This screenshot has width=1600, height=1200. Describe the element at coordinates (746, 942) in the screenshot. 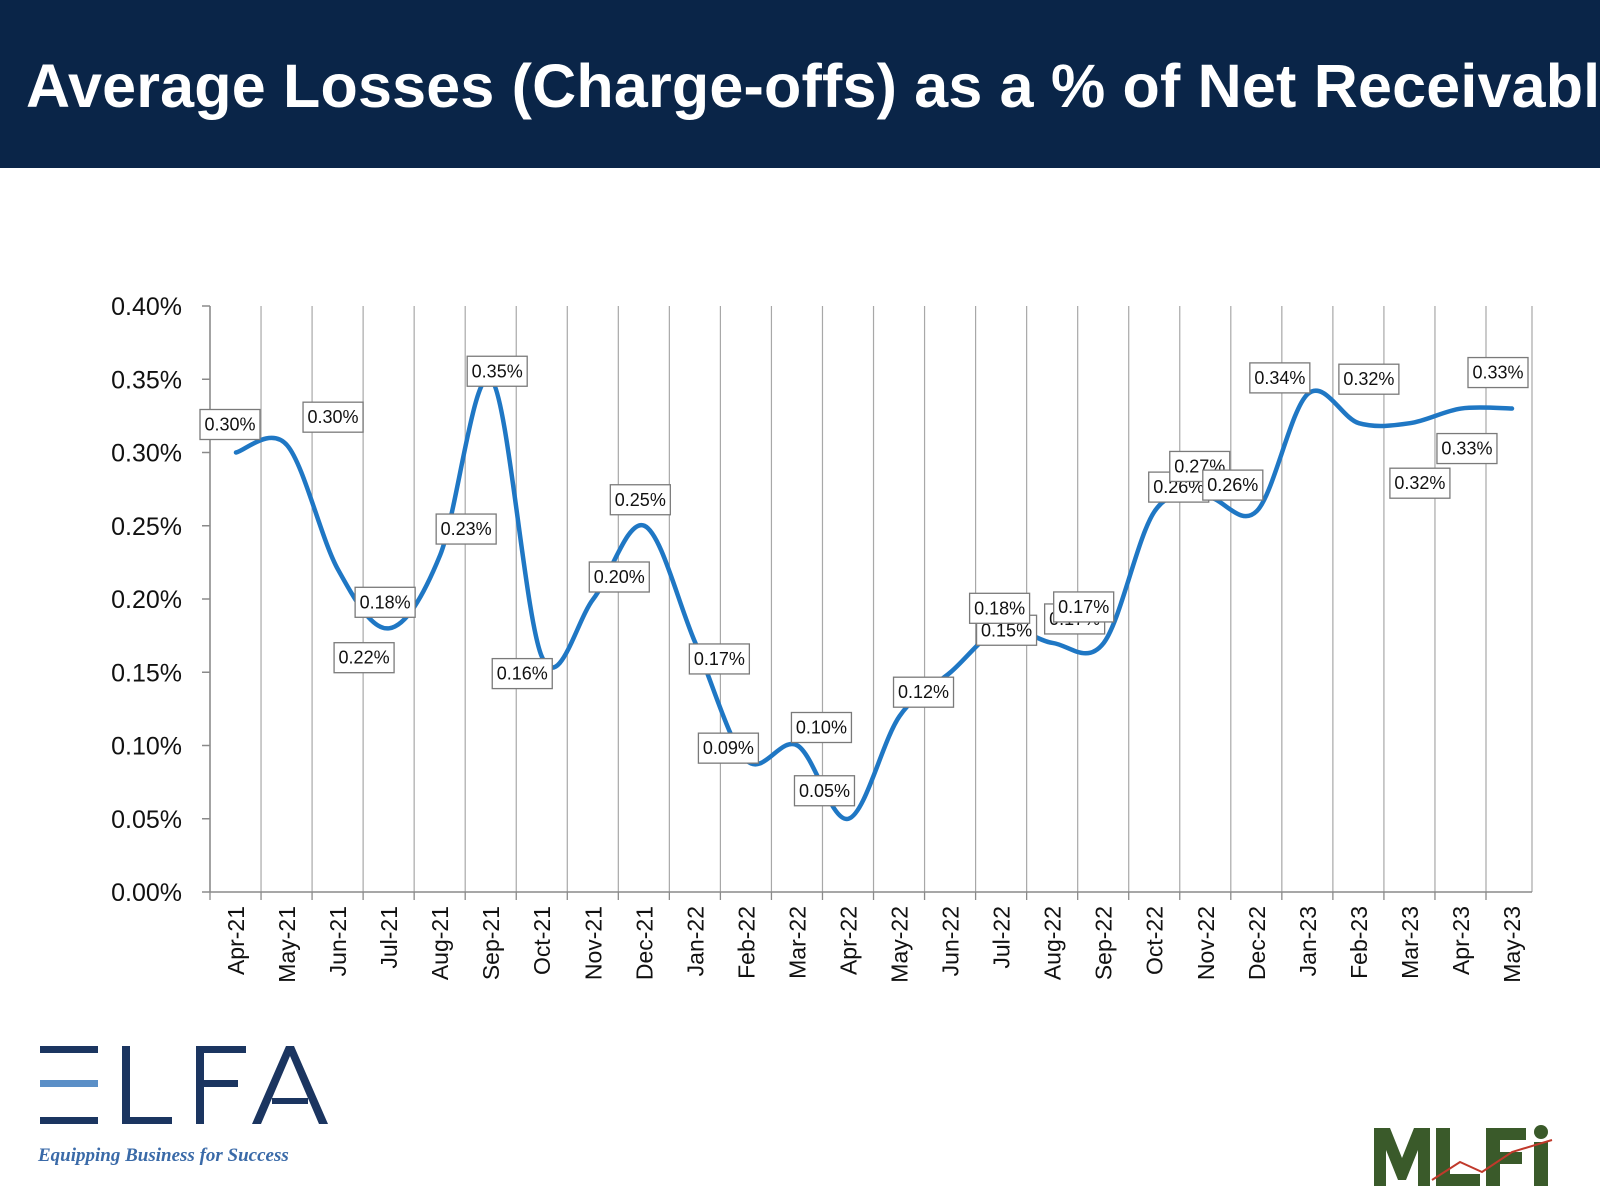

I see `x-tick-label: Feb-22` at that location.